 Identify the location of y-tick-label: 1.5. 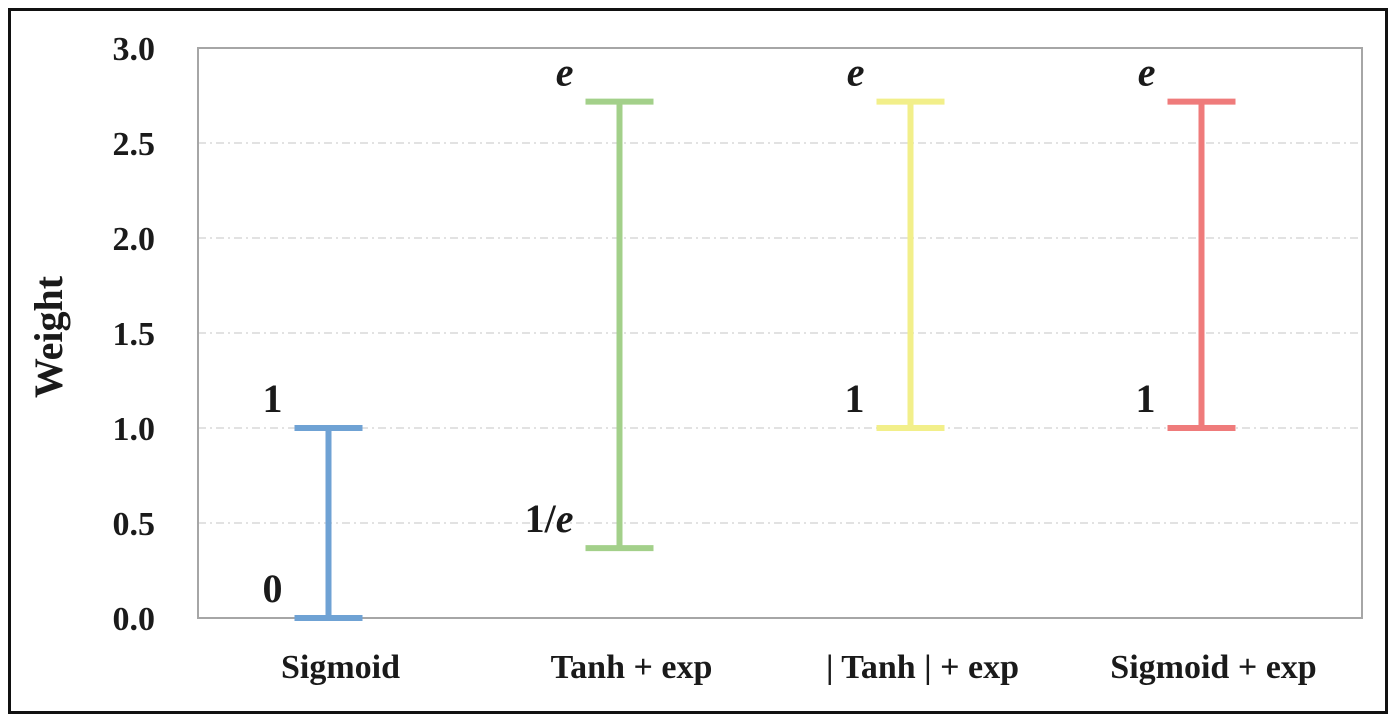
(134, 334).